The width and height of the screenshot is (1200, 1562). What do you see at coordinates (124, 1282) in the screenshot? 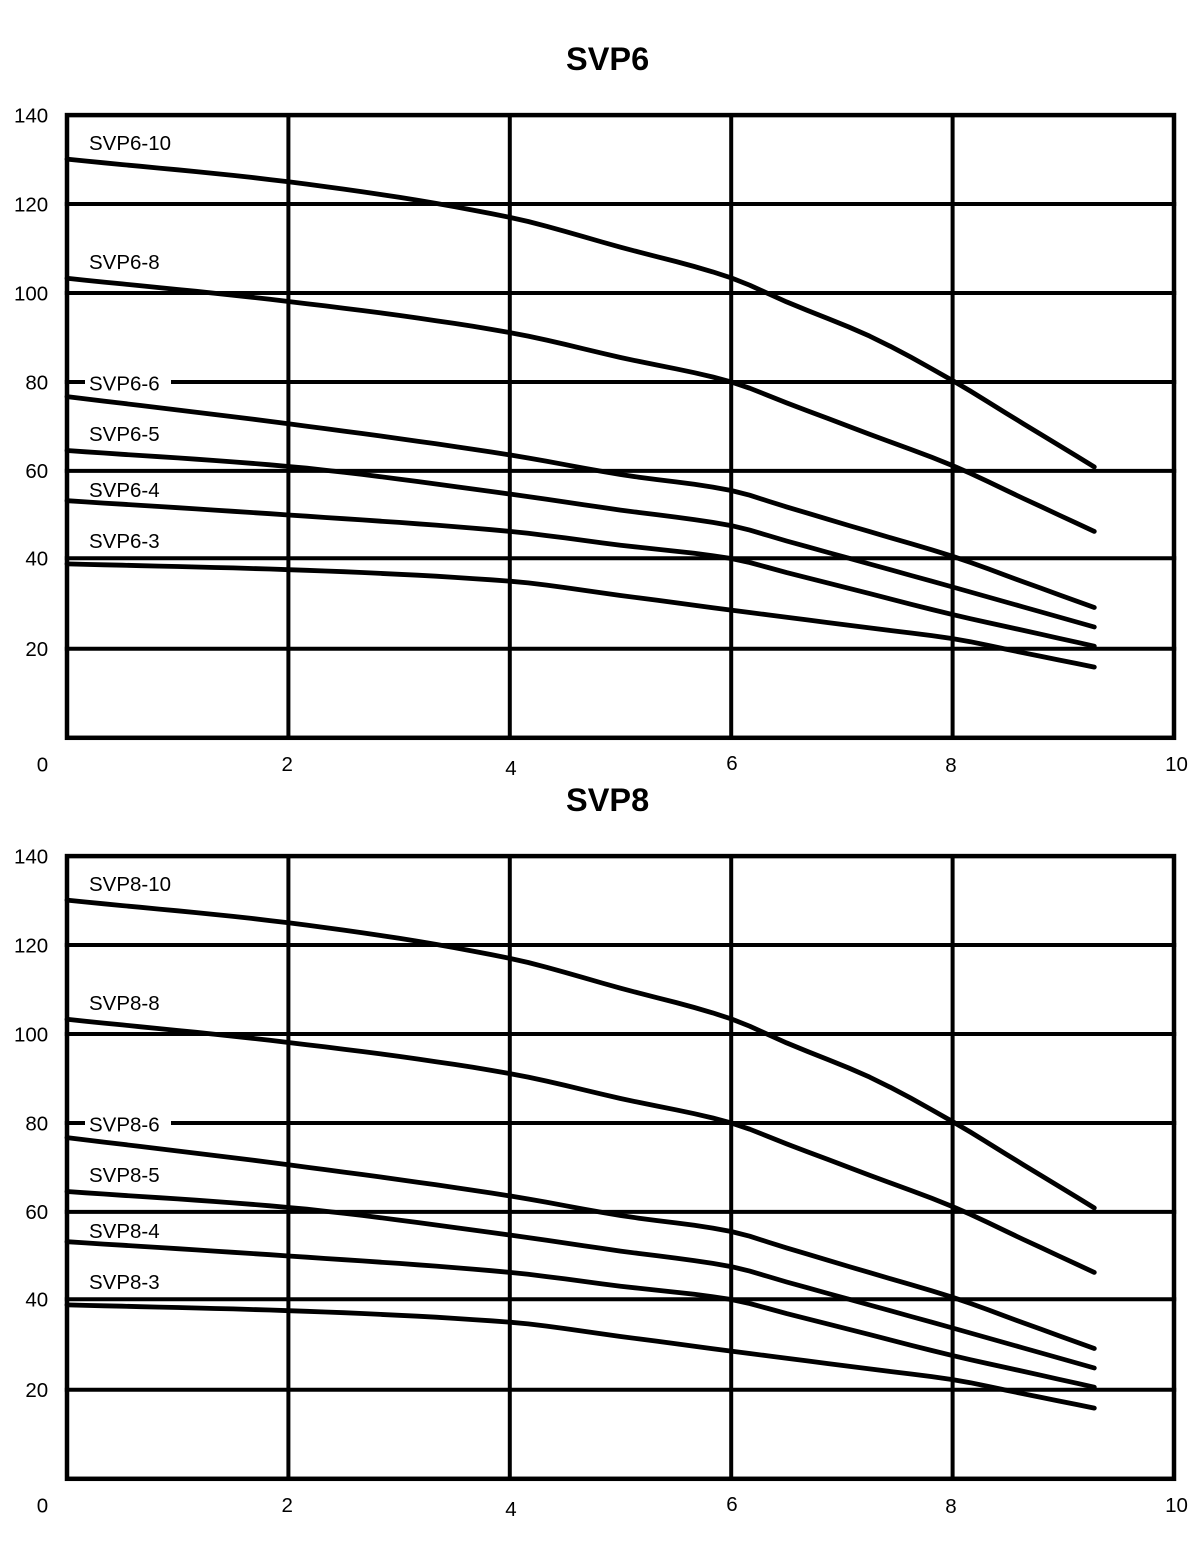
I see `svg-text: SVP8-3` at bounding box center [124, 1282].